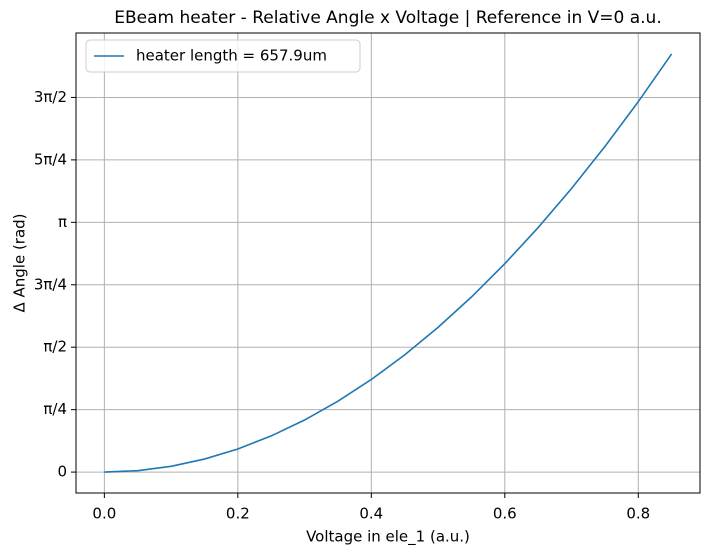 This screenshot has width=723, height=556. Describe the element at coordinates (55, 347) in the screenshot. I see `y-tick-label: π/2` at that location.